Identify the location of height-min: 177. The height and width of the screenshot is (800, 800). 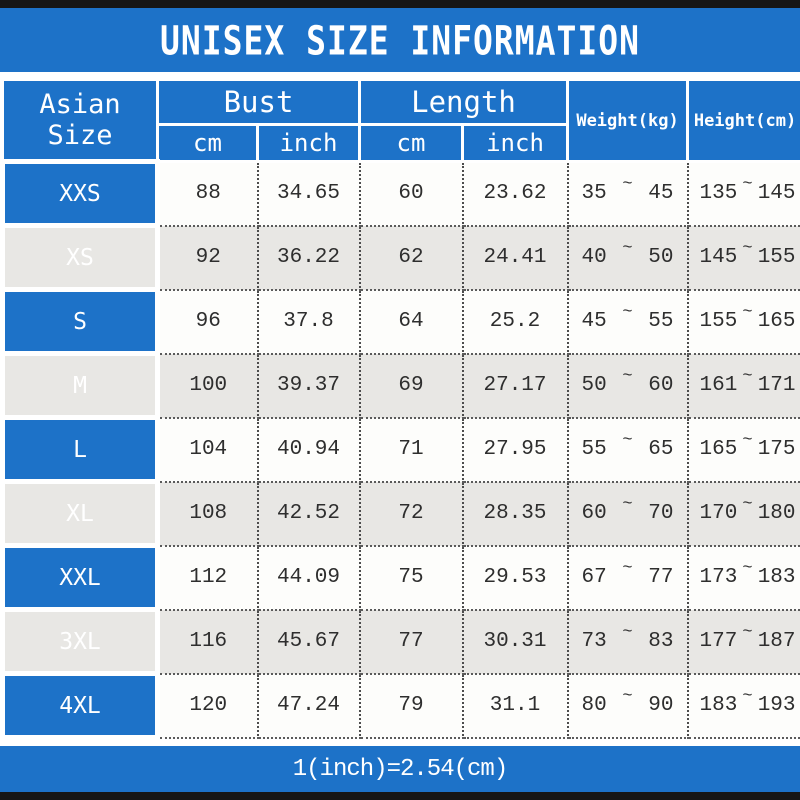
(718, 641).